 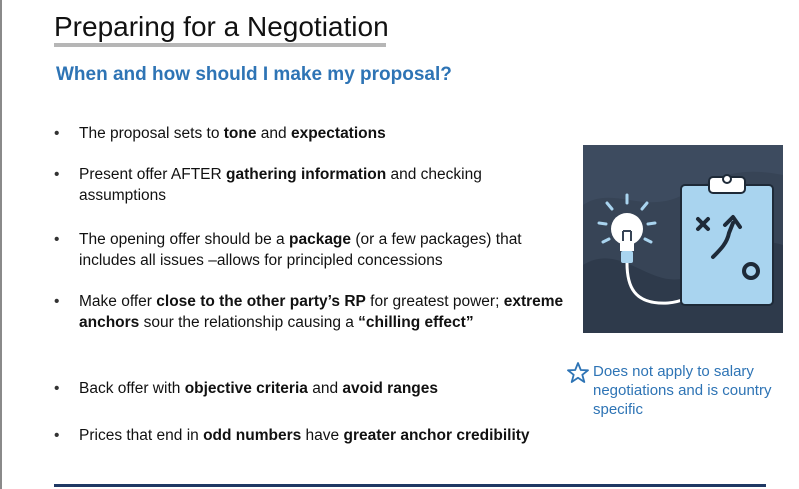 I want to click on slide-subtitle: When and how should I make my proposal?, so click(x=254, y=74).